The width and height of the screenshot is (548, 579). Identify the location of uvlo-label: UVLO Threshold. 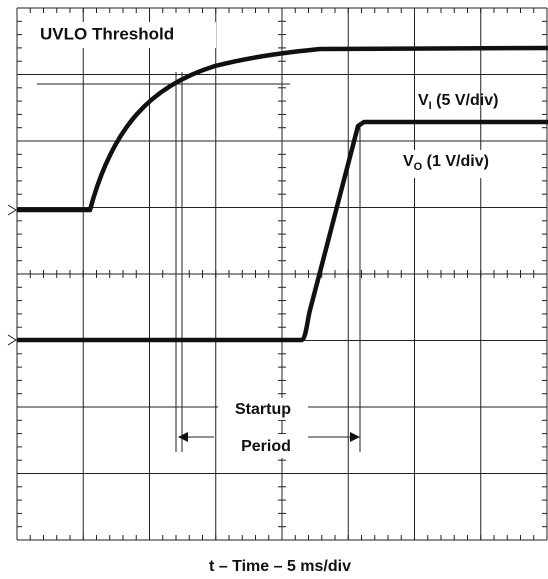
(107, 33).